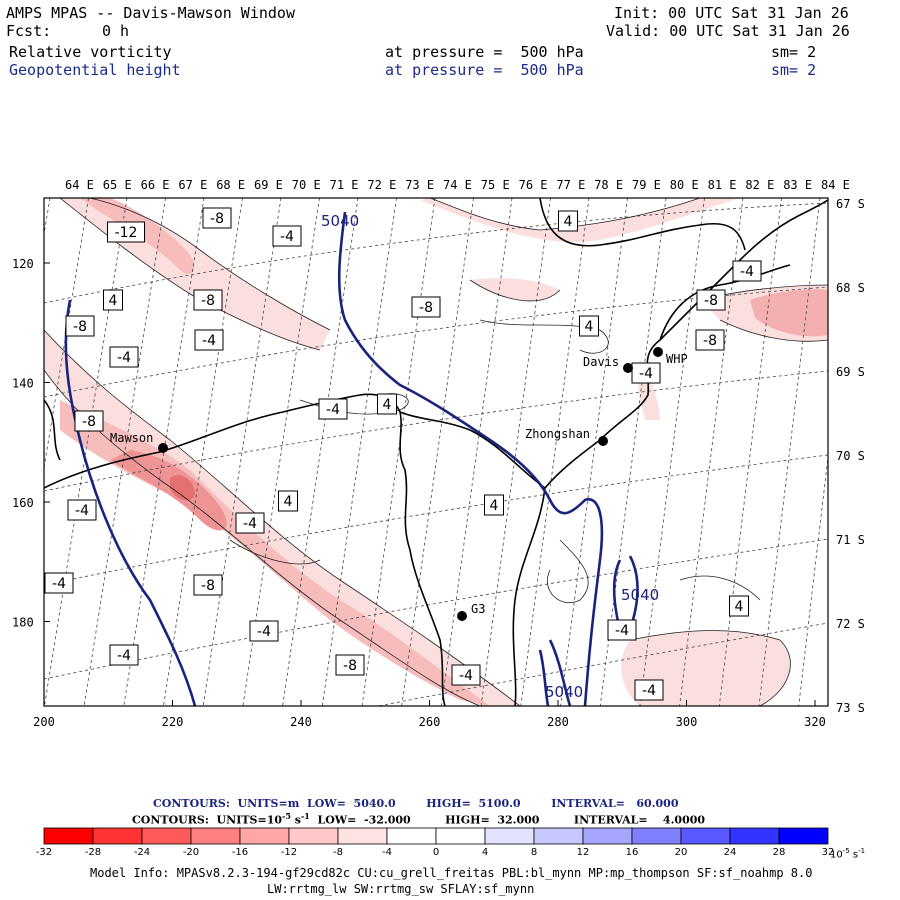 Image resolution: width=900 pixels, height=900 pixels. I want to click on bottom-axis-label: 300, so click(687, 722).